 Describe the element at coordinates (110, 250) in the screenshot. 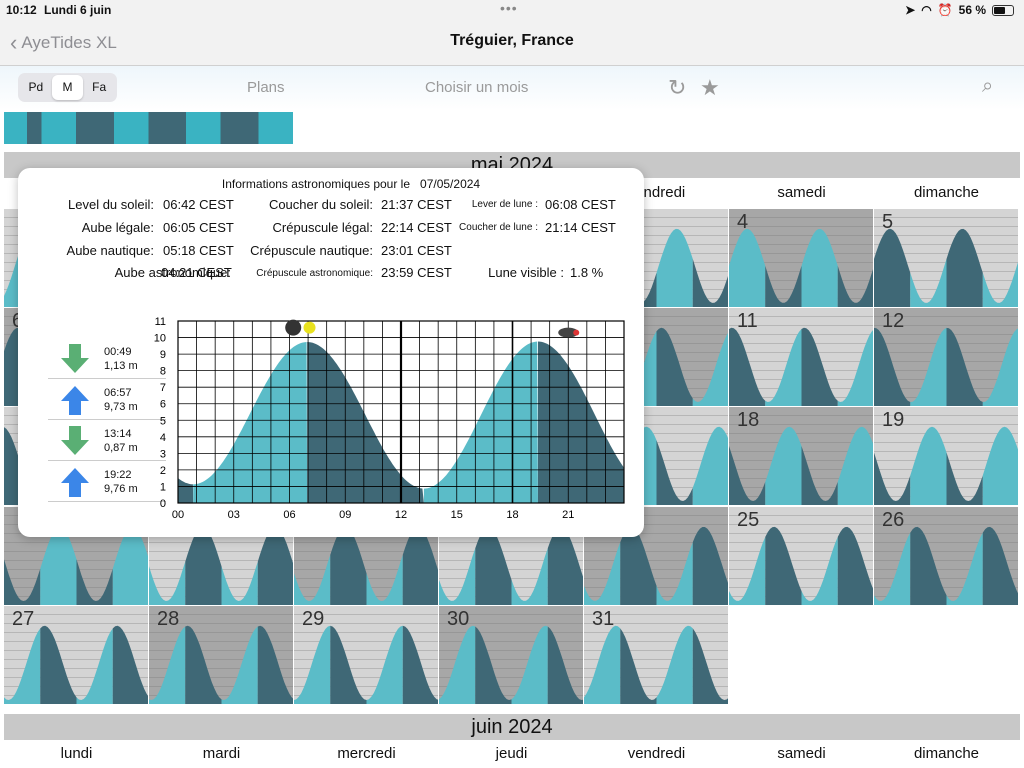

I see `nautical-dawn-label: Aube nautique:` at that location.